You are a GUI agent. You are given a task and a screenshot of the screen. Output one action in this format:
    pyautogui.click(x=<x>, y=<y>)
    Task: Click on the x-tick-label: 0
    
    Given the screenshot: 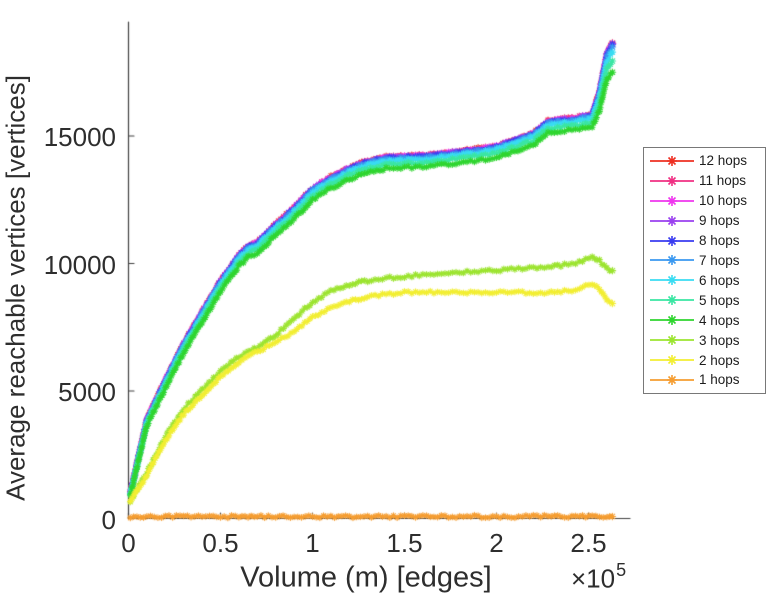 What is the action you would take?
    pyautogui.click(x=128, y=543)
    